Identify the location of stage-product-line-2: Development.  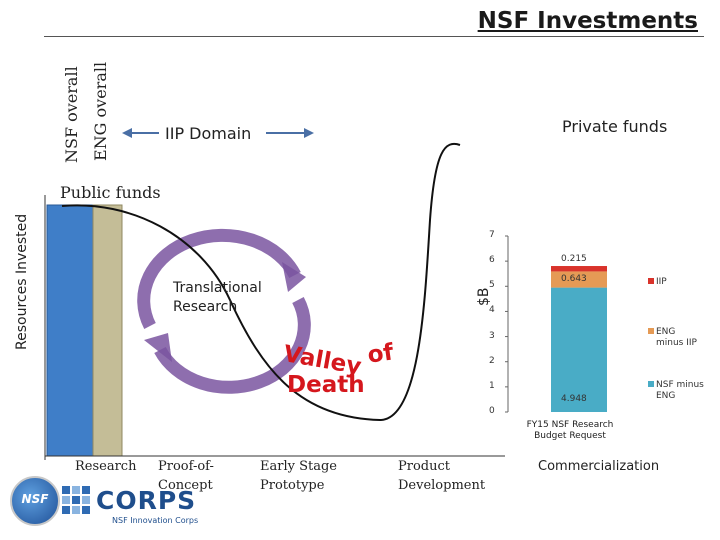
(442, 485).